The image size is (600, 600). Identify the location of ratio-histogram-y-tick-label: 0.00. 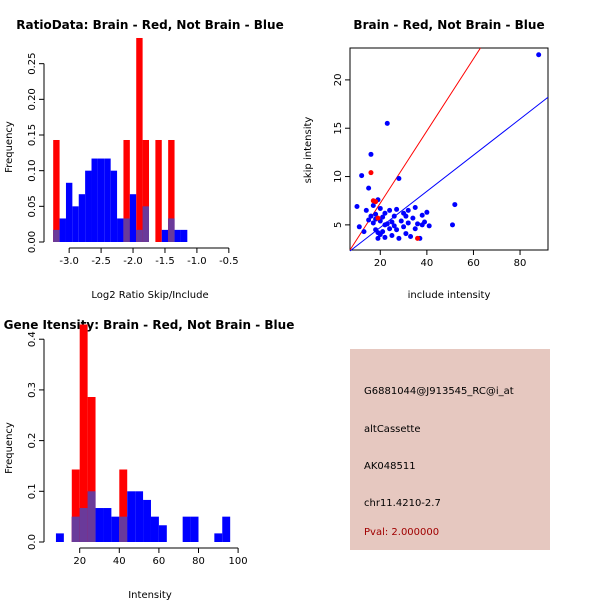
(32, 242).